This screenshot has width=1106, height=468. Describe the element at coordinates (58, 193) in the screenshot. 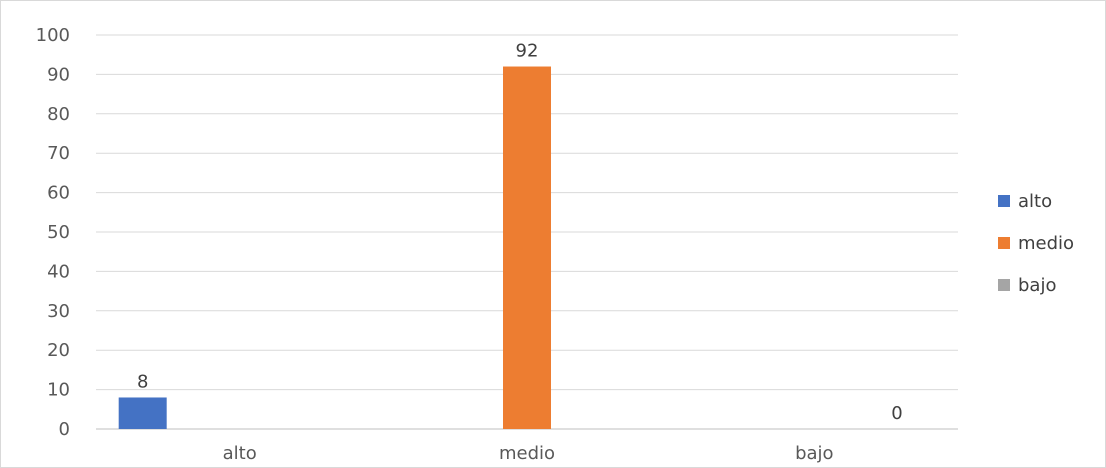

I see `y-tick-label: 60` at that location.